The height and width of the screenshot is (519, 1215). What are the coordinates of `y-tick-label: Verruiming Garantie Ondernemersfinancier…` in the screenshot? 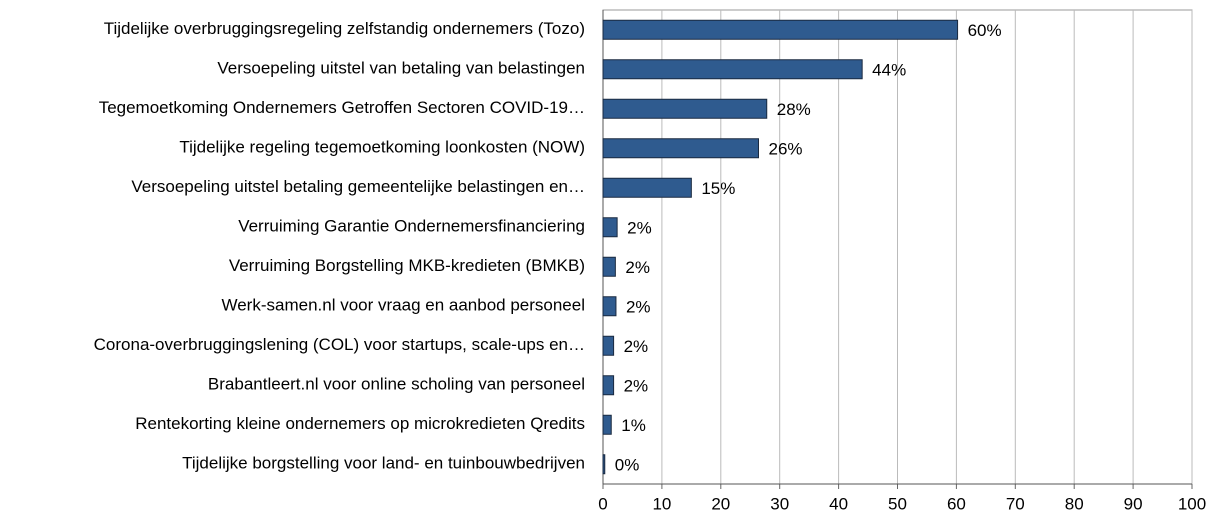 It's located at (411, 226).